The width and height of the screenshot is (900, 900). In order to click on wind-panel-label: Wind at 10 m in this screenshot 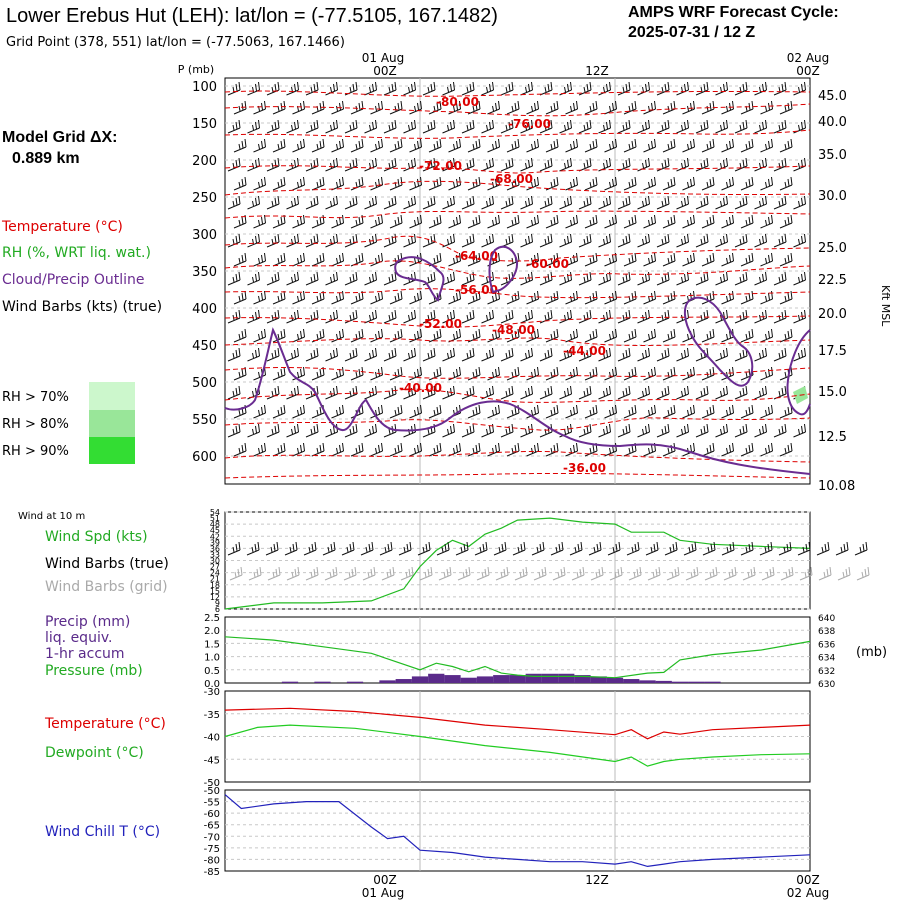, I will do `click(51, 516)`.